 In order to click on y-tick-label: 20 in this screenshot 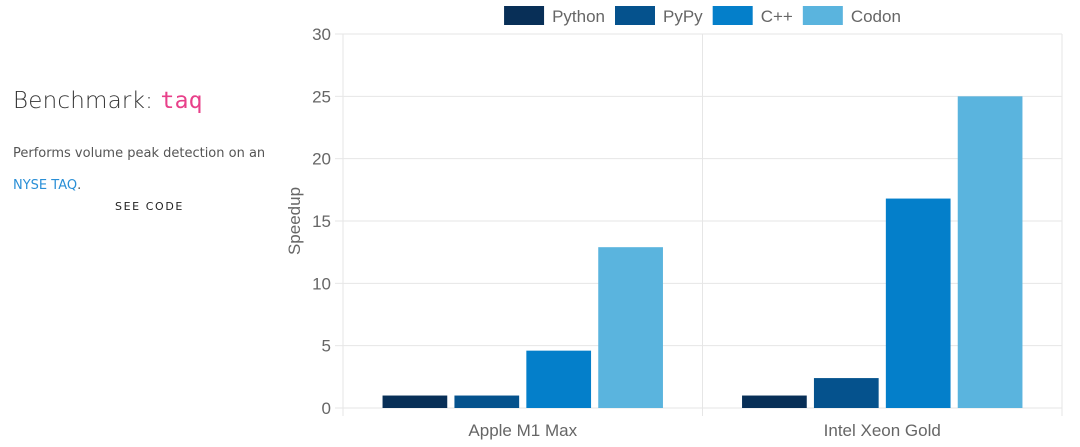, I will do `click(321, 159)`.